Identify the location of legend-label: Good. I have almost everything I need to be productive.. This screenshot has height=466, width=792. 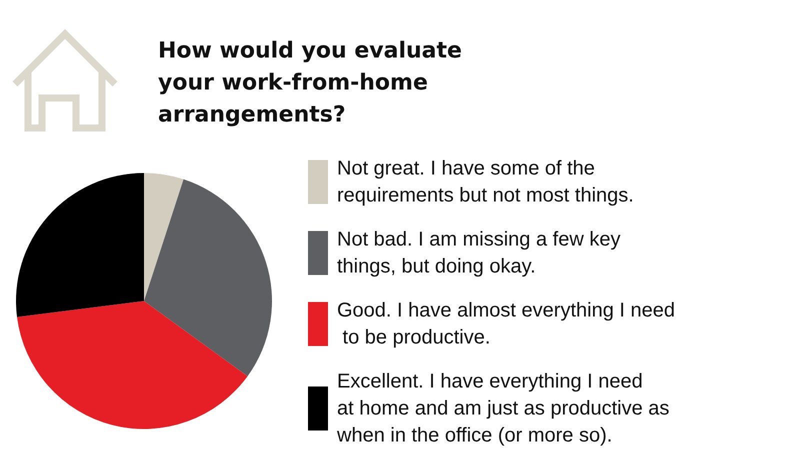
(506, 324).